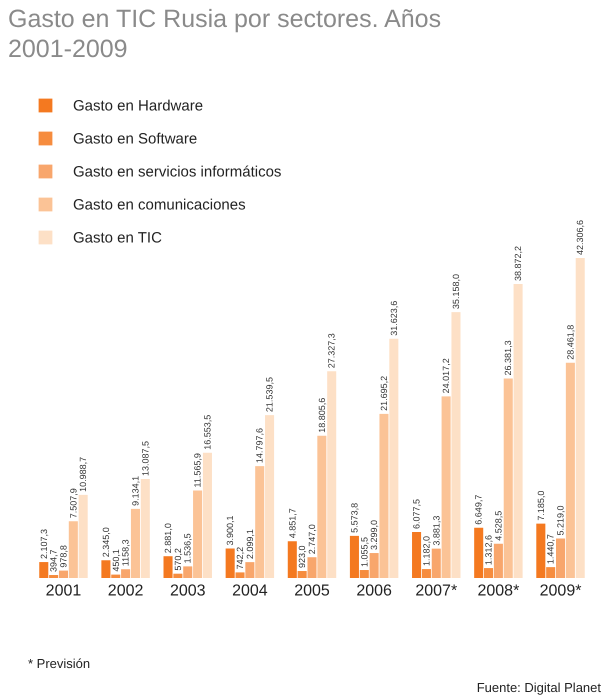 The image size is (609, 699). Describe the element at coordinates (168, 538) in the screenshot. I see `data-label: 2.881,0` at that location.